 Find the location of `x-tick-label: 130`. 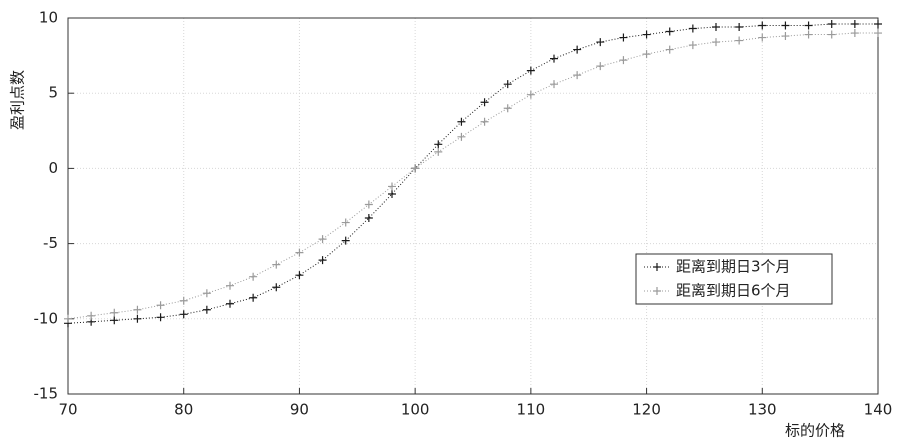

x-tick-label: 130 is located at coordinates (762, 410).